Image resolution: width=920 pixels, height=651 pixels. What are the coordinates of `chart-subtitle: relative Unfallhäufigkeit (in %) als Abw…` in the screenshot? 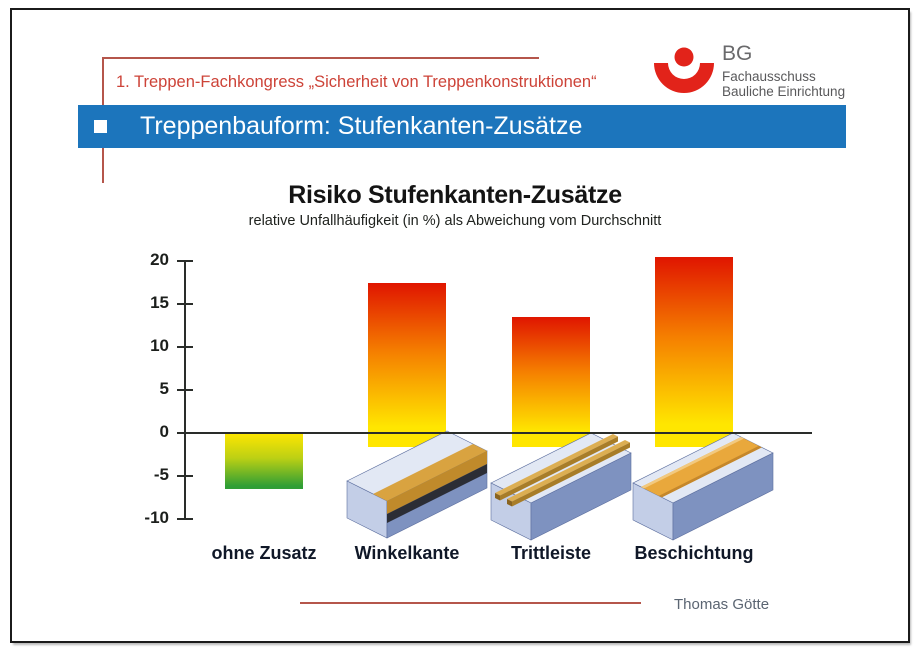 It's located at (455, 221).